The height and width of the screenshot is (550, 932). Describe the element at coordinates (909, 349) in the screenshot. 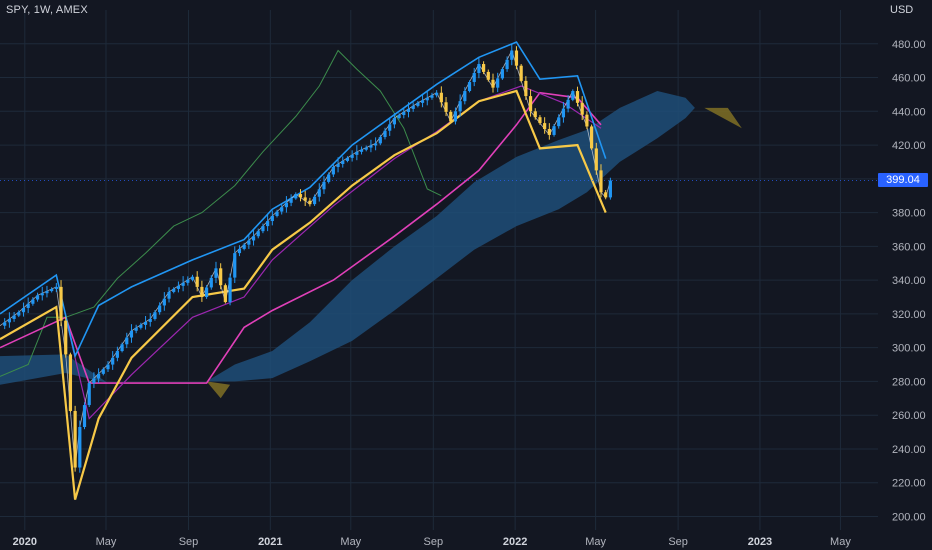

I see `price-tick-label: 300.00` at that location.